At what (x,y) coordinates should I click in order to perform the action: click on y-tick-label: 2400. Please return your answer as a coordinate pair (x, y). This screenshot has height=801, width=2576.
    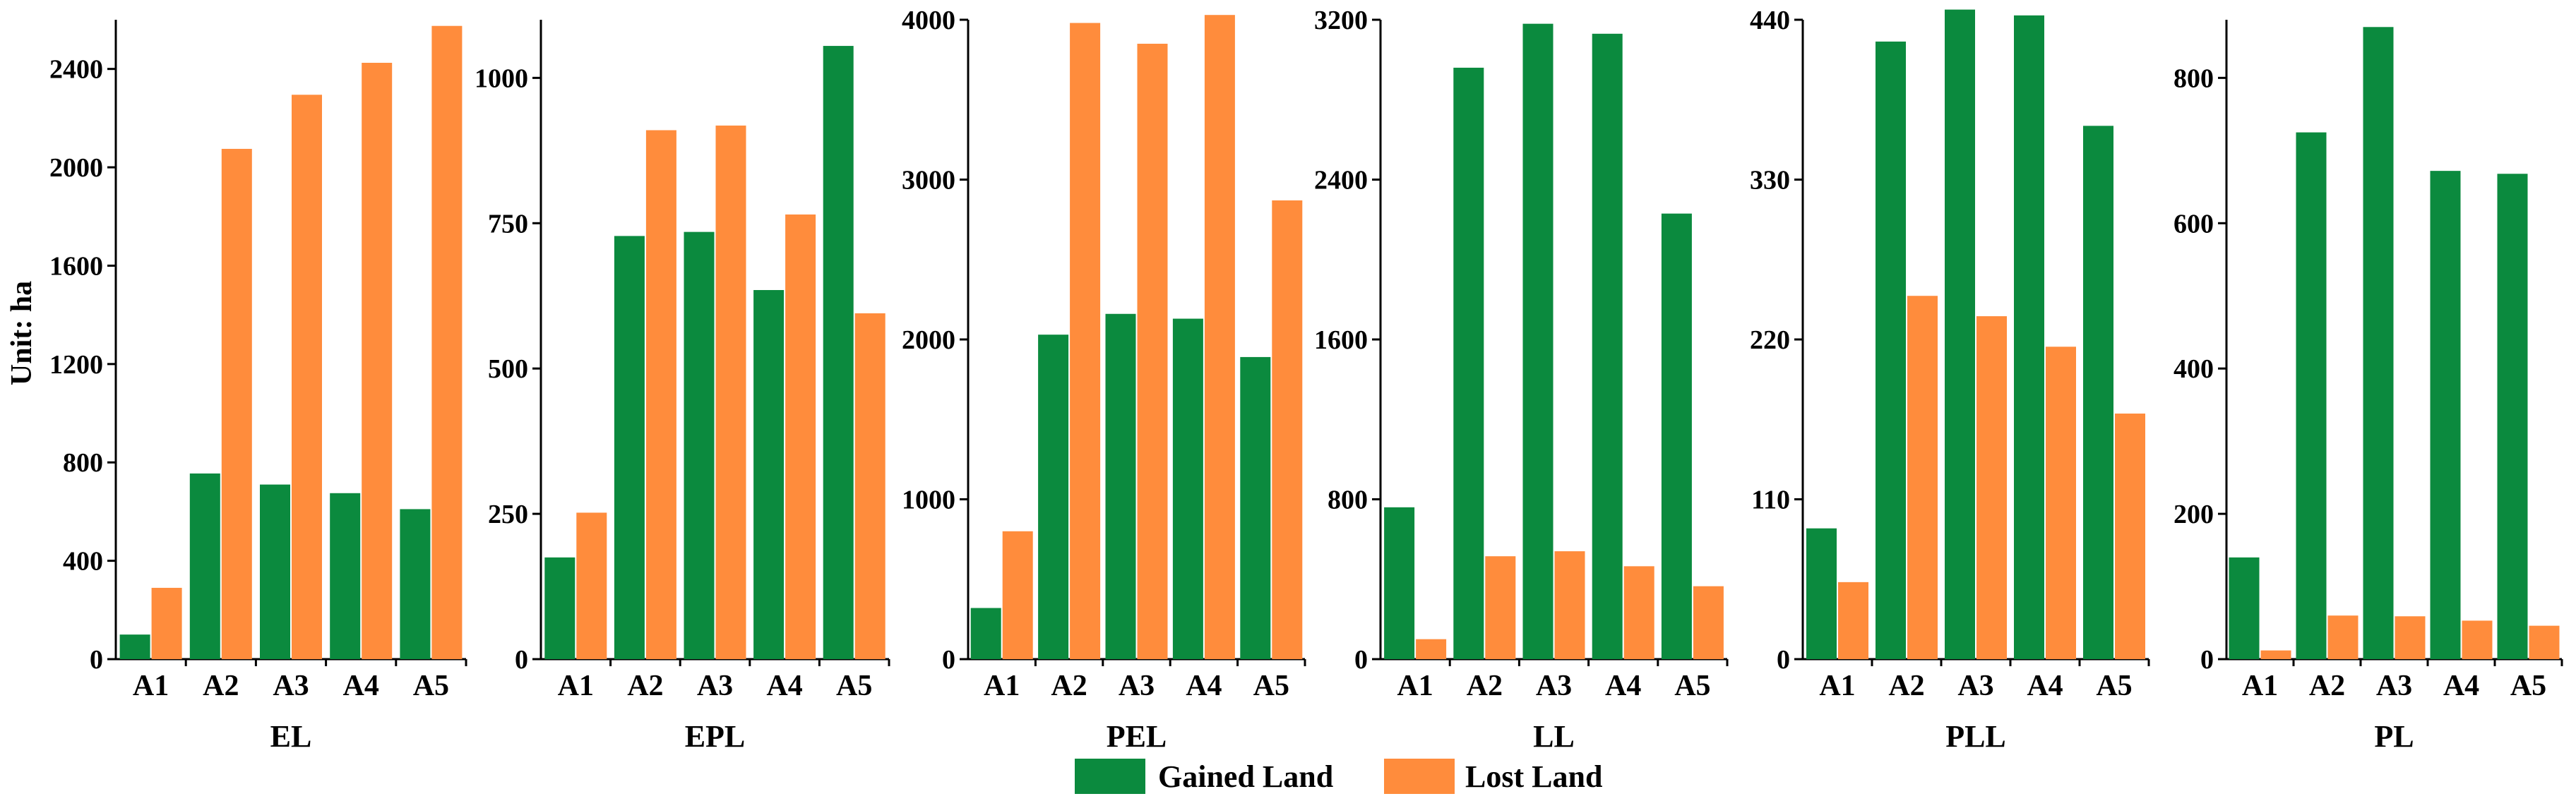
    Looking at the image, I should click on (1341, 180).